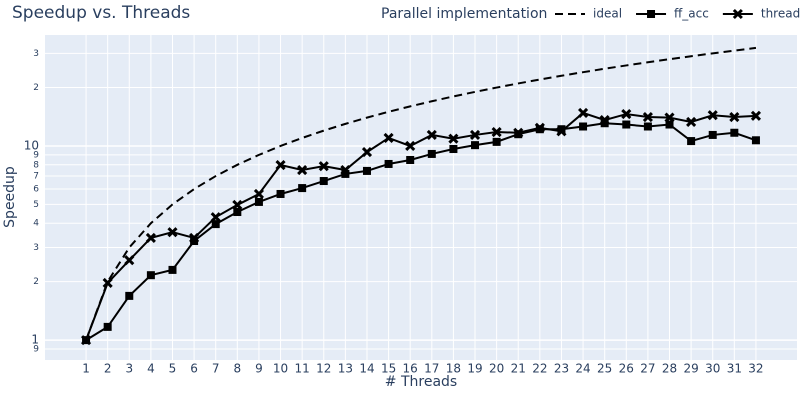 This screenshot has width=800, height=400. I want to click on x-tick-label: 8, so click(238, 369).